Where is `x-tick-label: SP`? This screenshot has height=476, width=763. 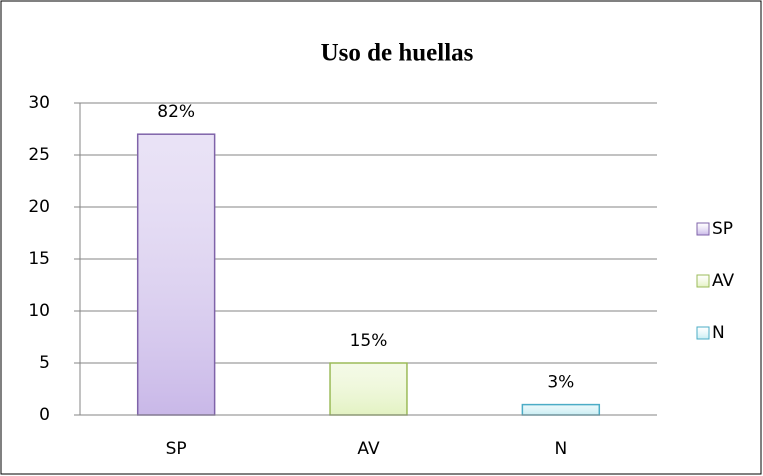
x-tick-label: SP is located at coordinates (176, 449).